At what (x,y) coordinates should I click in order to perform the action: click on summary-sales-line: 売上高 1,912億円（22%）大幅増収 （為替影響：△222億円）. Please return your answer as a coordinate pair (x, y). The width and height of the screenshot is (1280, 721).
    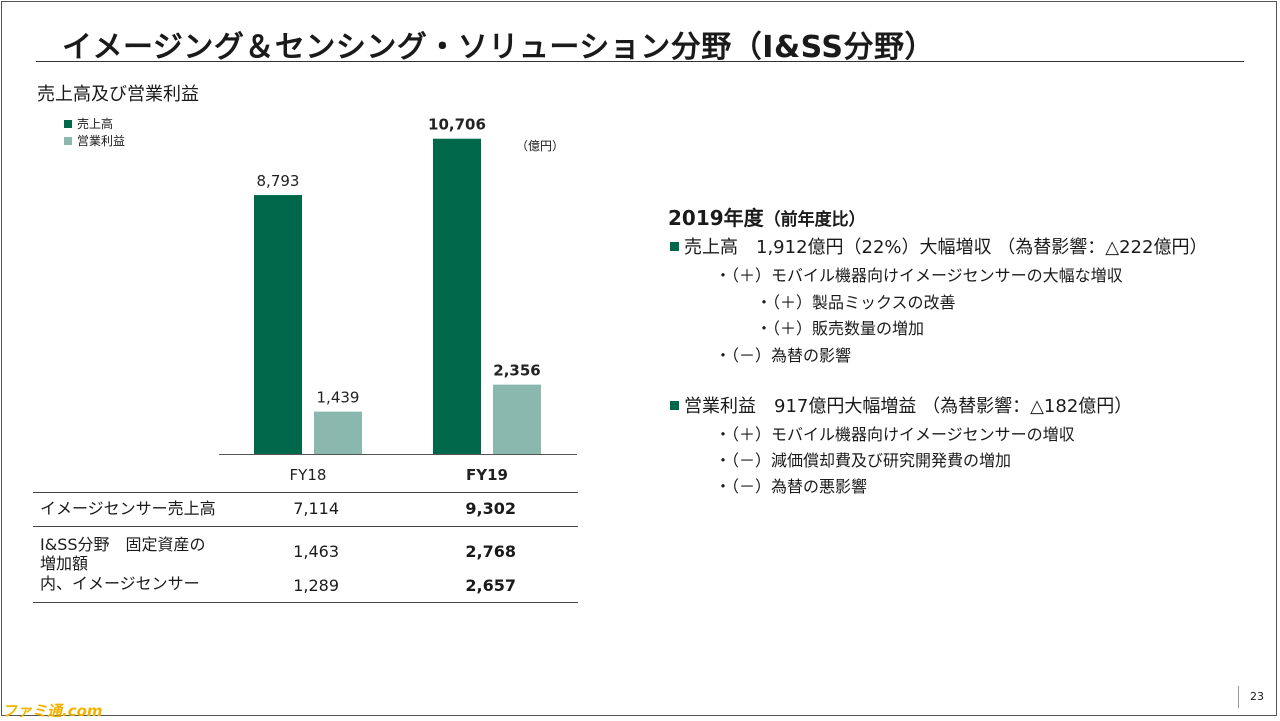
    Looking at the image, I should click on (938, 246).